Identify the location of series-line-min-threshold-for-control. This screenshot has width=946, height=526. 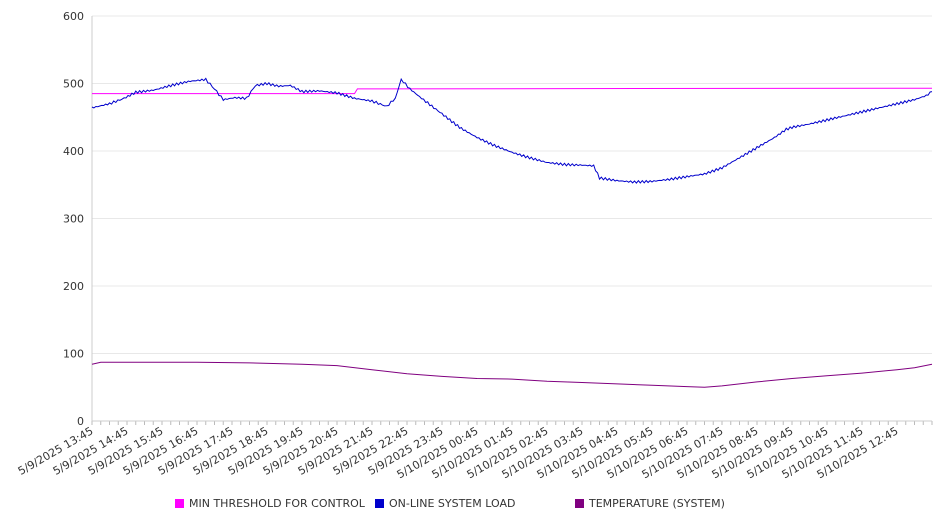
(512, 91).